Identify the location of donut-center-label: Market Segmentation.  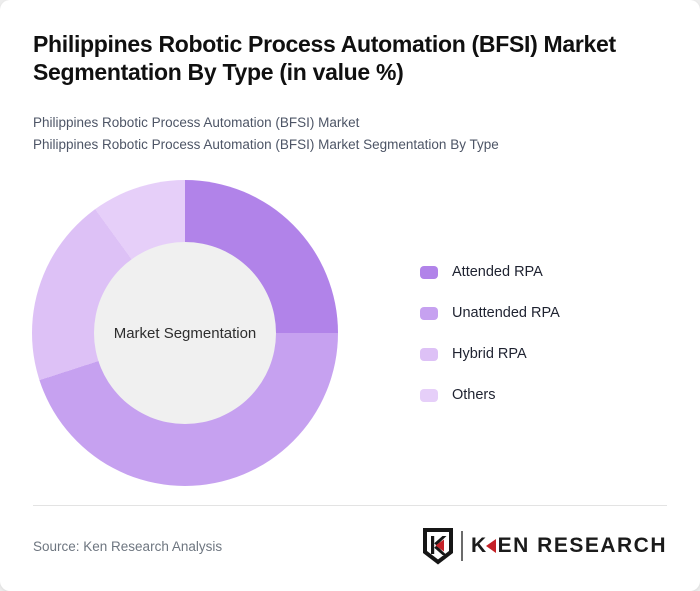
(185, 333).